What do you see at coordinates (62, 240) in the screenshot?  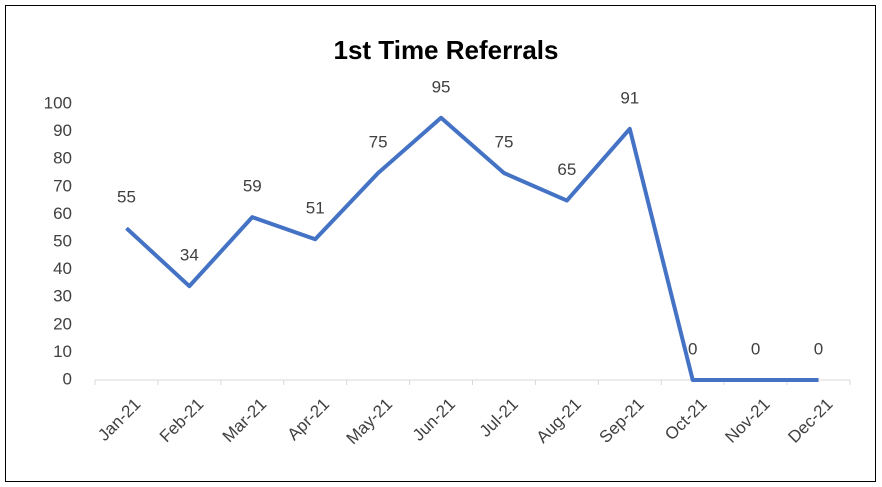 I see `y-tick-label: 50` at bounding box center [62, 240].